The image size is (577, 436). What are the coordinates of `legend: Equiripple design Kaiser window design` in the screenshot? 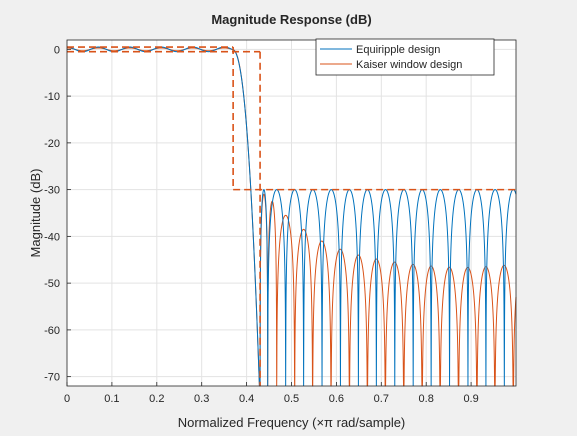 It's located at (405, 57).